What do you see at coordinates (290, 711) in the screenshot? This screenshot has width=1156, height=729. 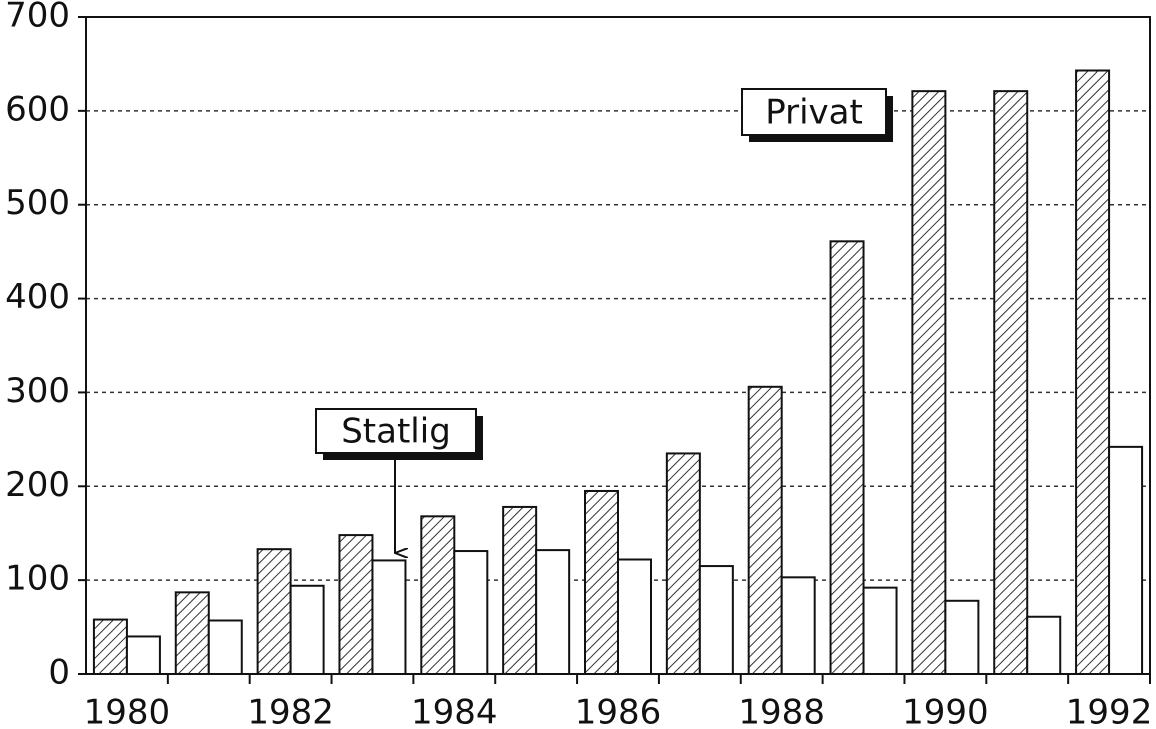 I see `x-tick-label: 1982` at bounding box center [290, 711].